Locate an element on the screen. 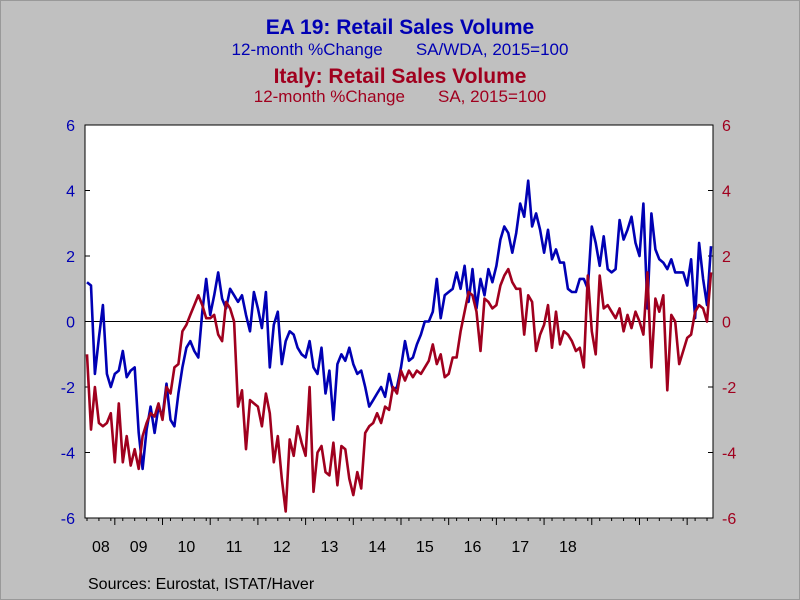 This screenshot has width=800, height=600. x-tick-label: 09 is located at coordinates (139, 547).